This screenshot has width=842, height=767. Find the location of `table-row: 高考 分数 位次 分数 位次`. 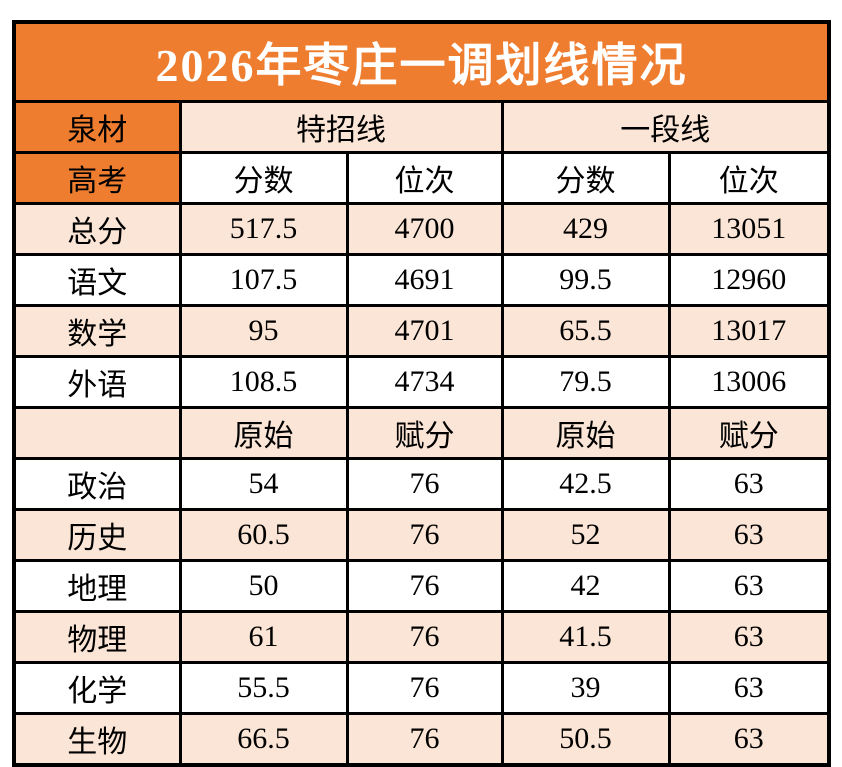

table-row: 高考 分数 位次 分数 位次 is located at coordinates (421, 178).